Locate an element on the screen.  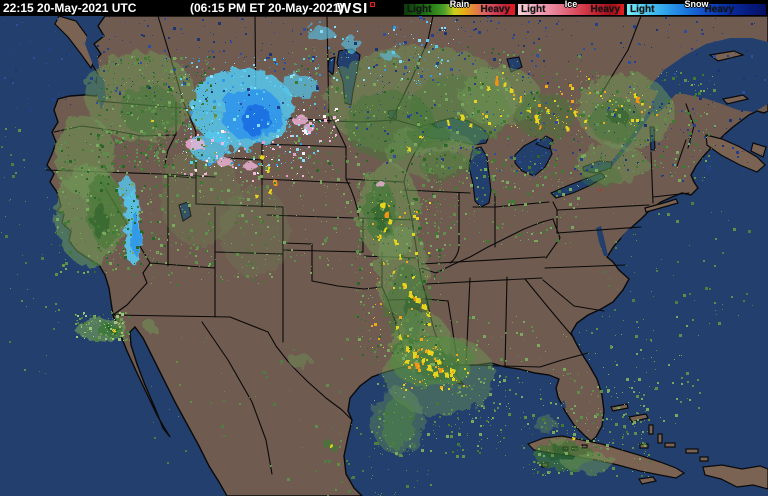
legend-rain-heavy-label: Heavy is located at coordinates (495, 9).